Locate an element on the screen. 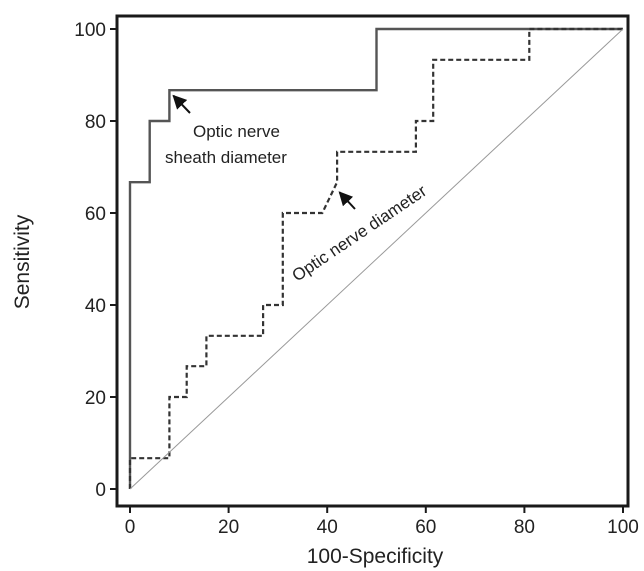 The width and height of the screenshot is (644, 571). y-tick-label: 60 is located at coordinates (95, 214).